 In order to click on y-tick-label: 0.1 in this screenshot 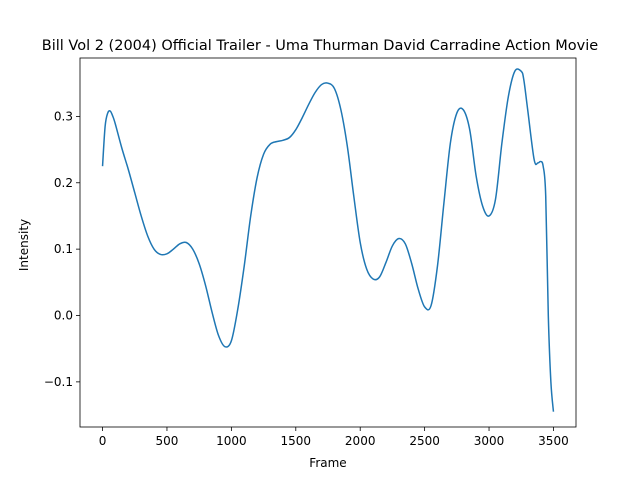, I will do `click(63, 249)`.